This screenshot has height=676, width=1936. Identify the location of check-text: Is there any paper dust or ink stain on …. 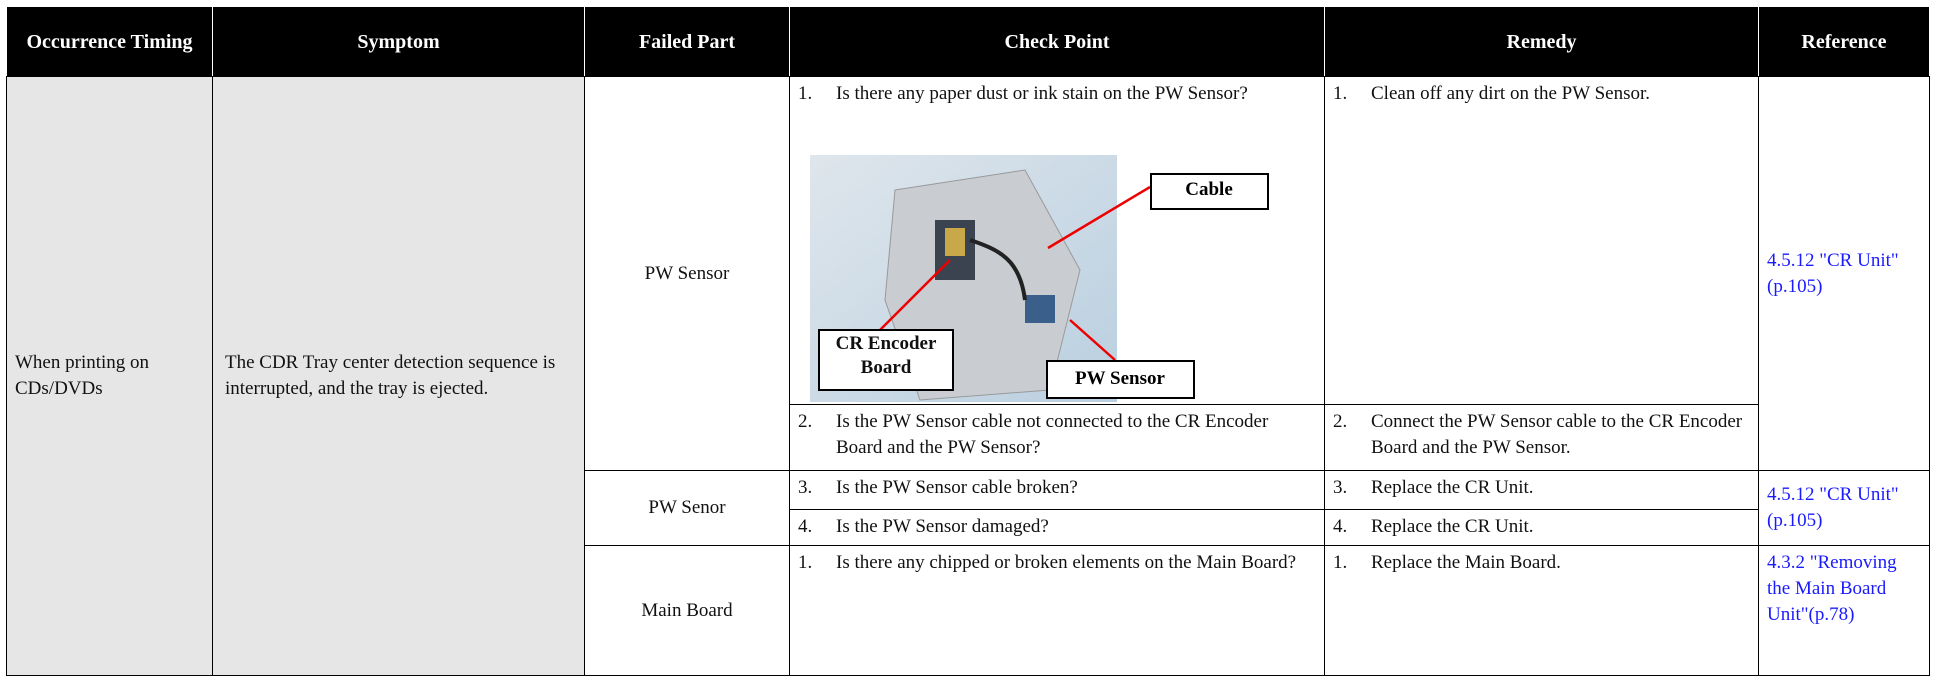
(1042, 93).